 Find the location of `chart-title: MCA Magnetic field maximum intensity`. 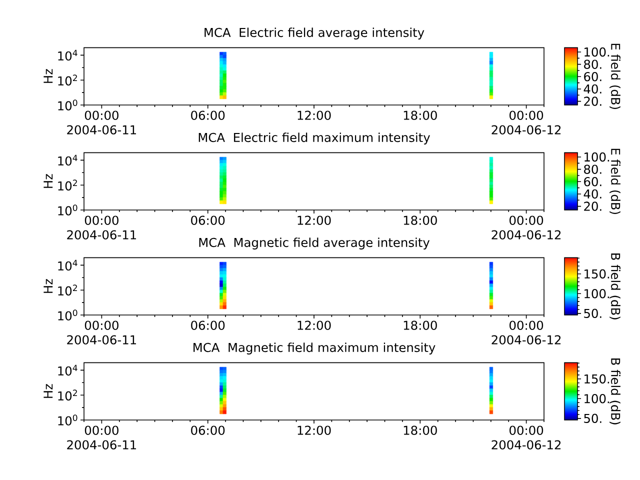

chart-title: MCA Magnetic field maximum intensity is located at coordinates (315, 348).